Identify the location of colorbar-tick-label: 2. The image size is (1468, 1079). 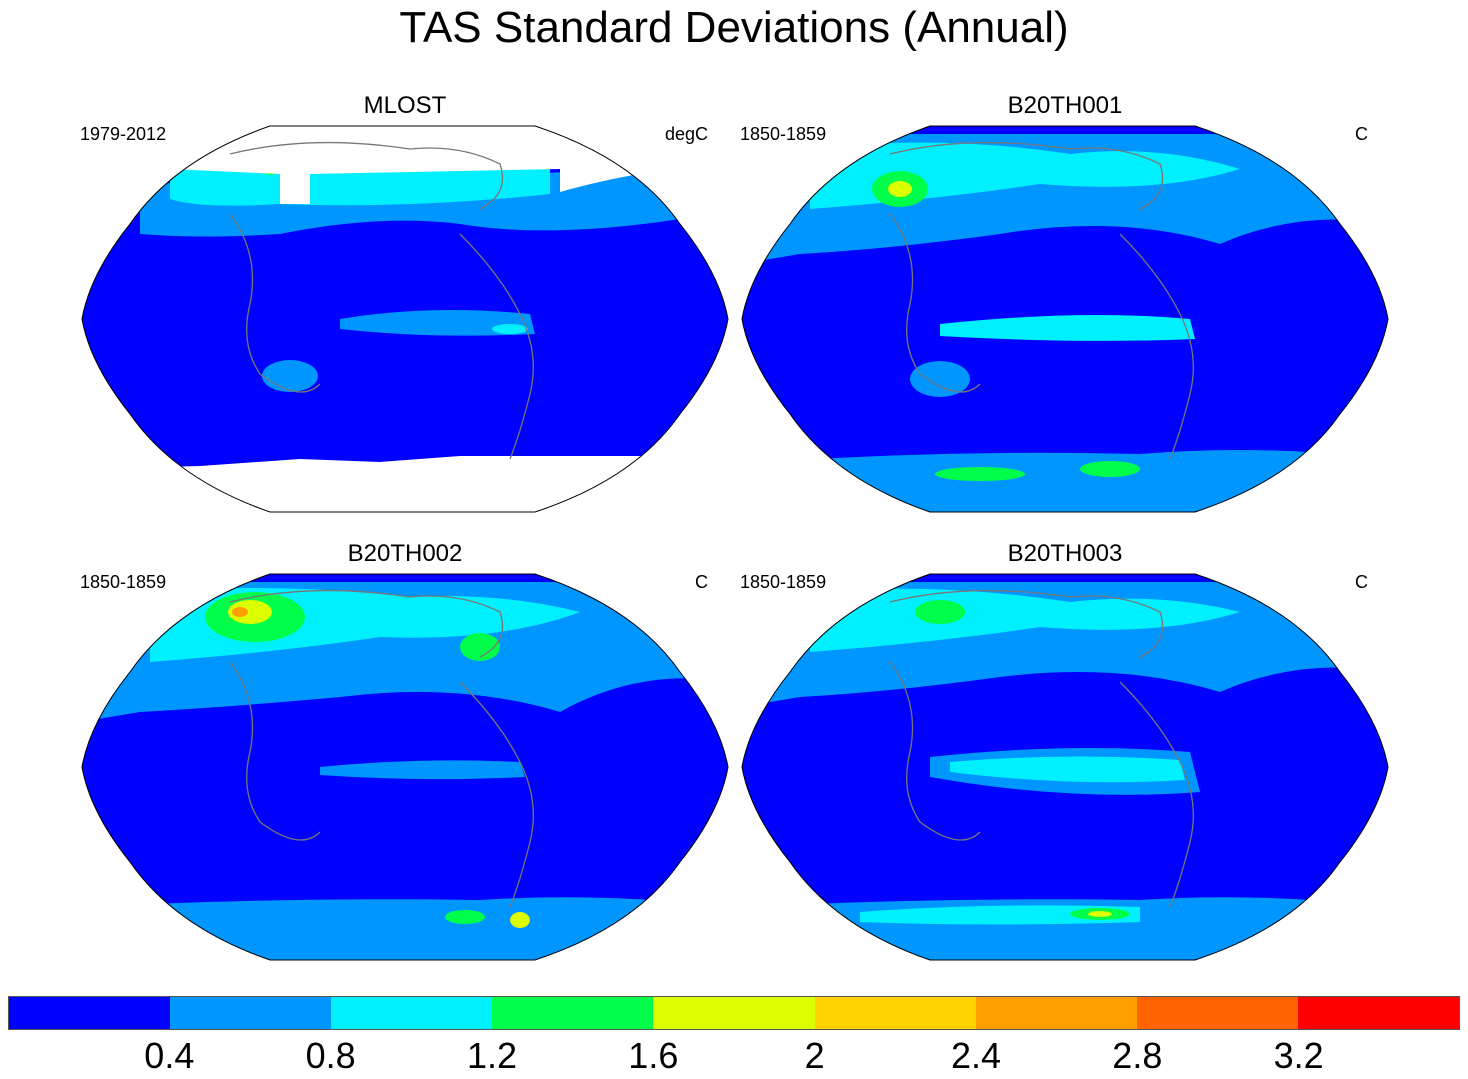
(814, 1055).